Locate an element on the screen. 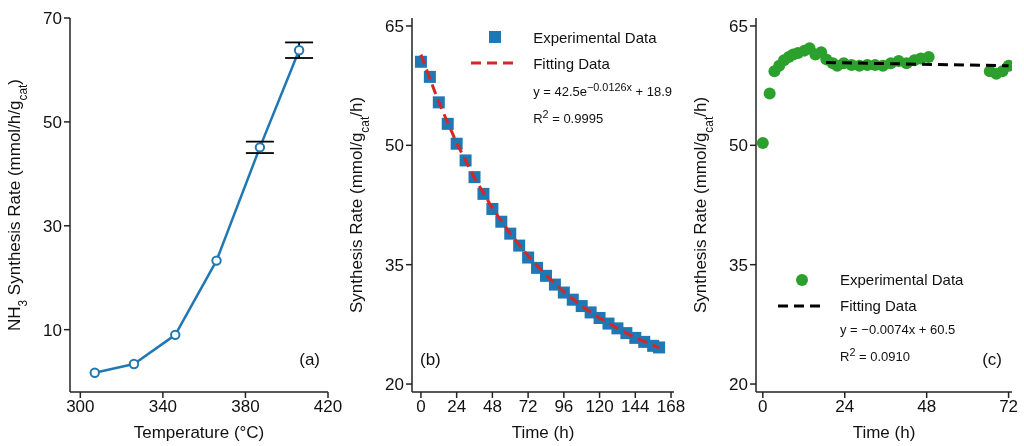 The image size is (1024, 446). x-tick-label: 380 is located at coordinates (245, 407).